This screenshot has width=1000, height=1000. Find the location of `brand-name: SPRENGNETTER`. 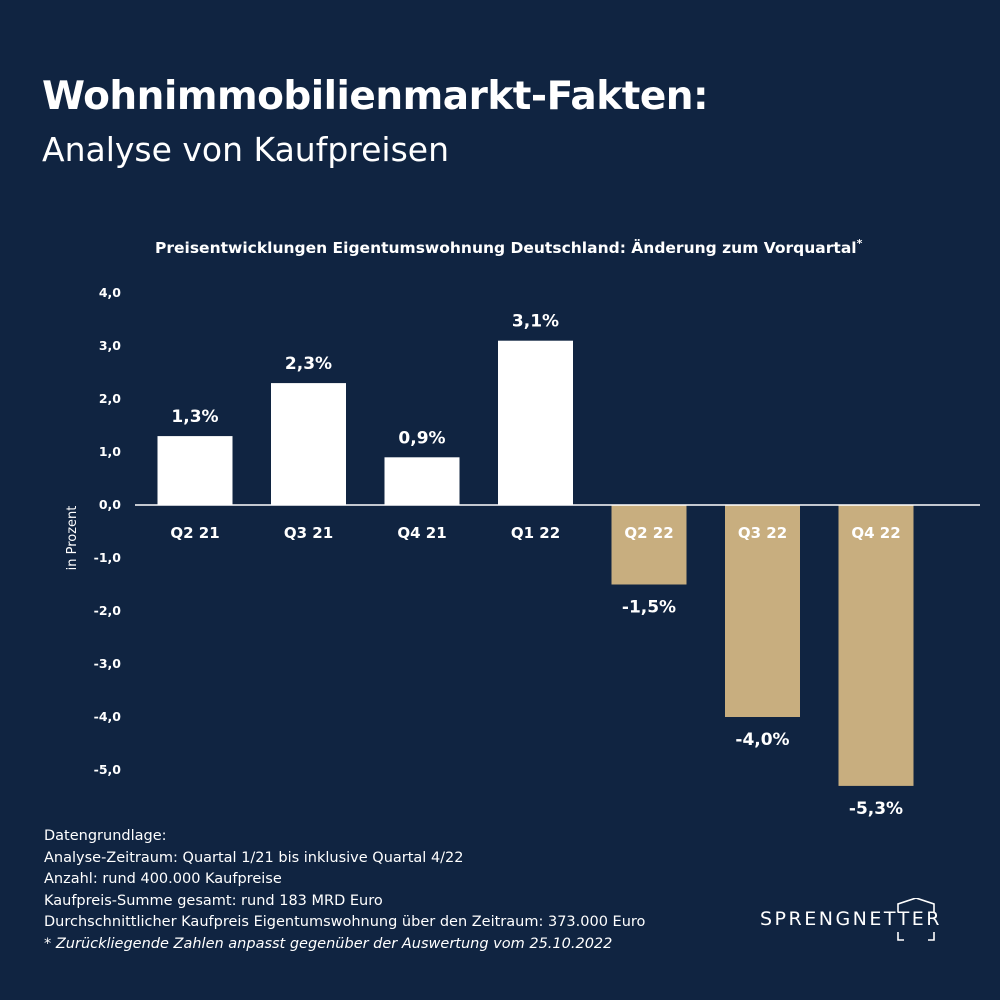

brand-name: SPRENGNETTER is located at coordinates (851, 919).